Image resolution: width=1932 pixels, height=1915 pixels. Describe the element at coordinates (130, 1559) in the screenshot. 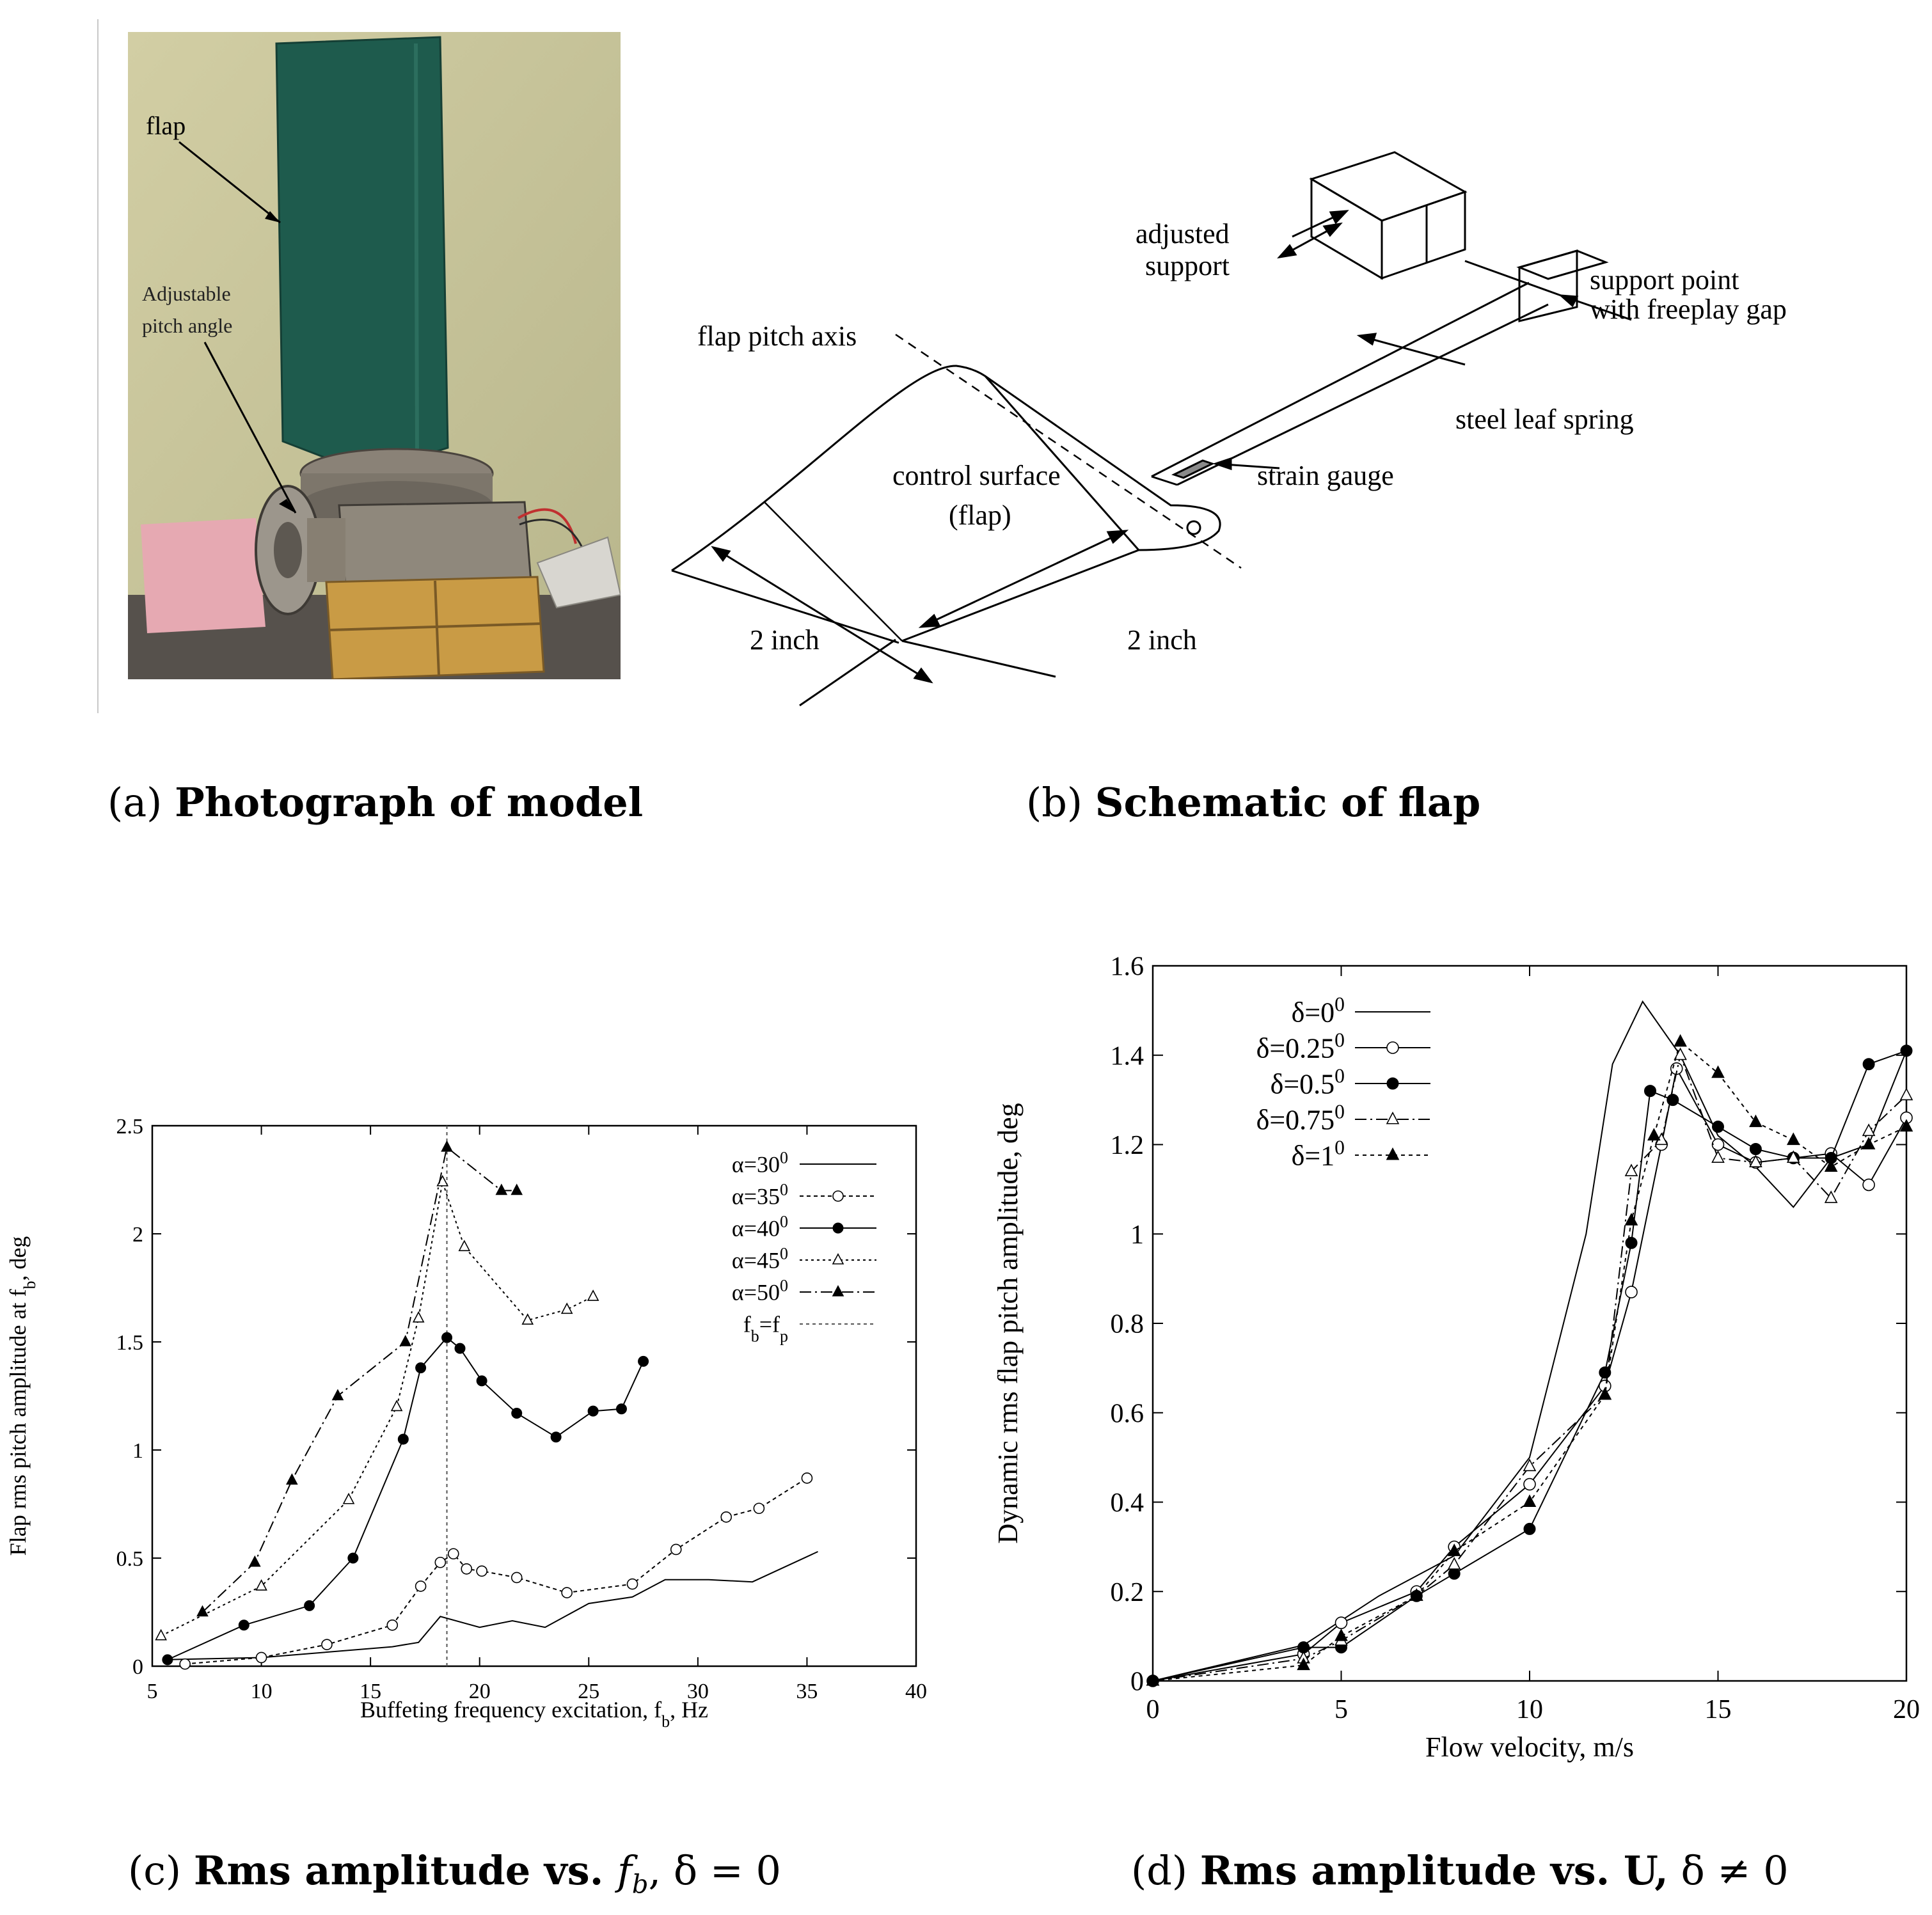

I see `y-tick-label: 0.5` at that location.